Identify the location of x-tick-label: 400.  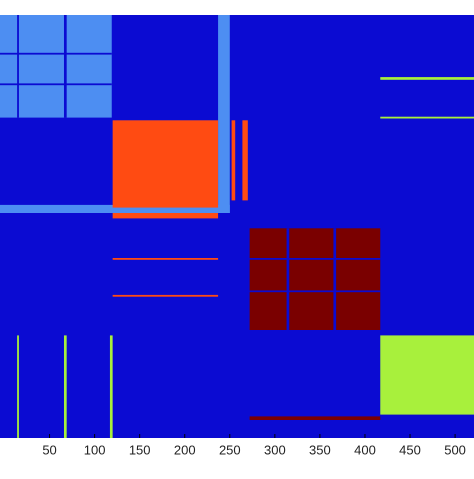
(365, 449).